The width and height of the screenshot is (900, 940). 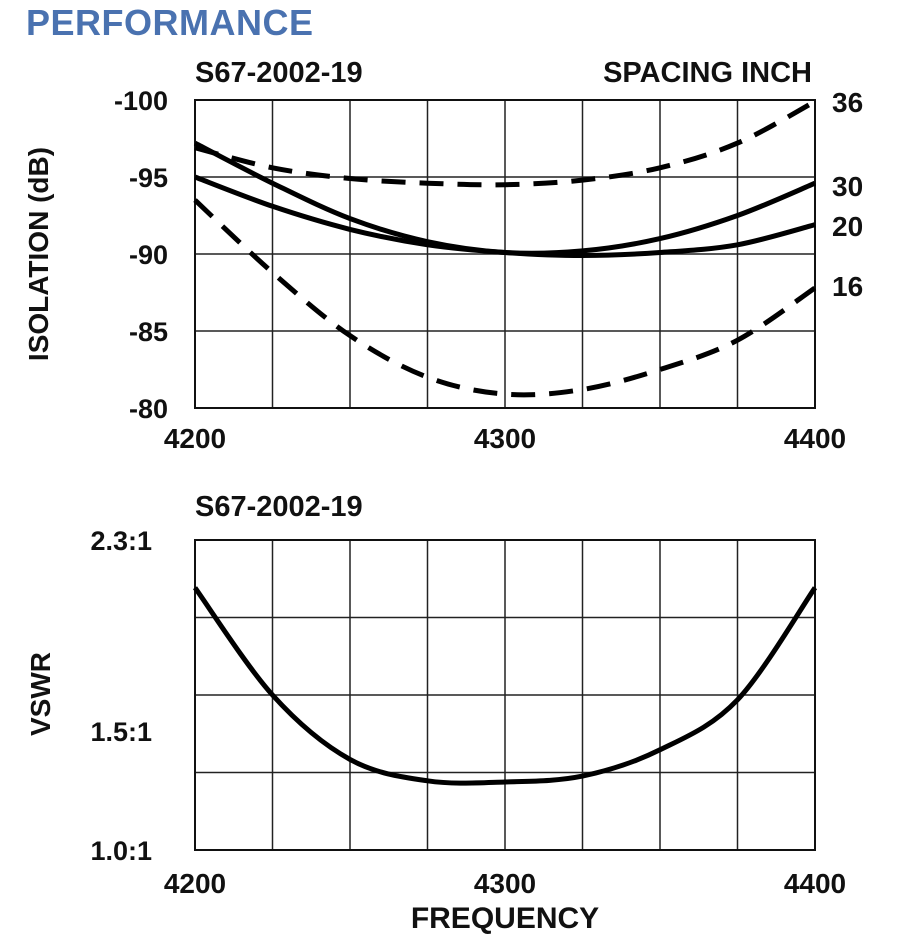 I want to click on y-axis-label: ISOLATION (dB), so click(x=38, y=254).